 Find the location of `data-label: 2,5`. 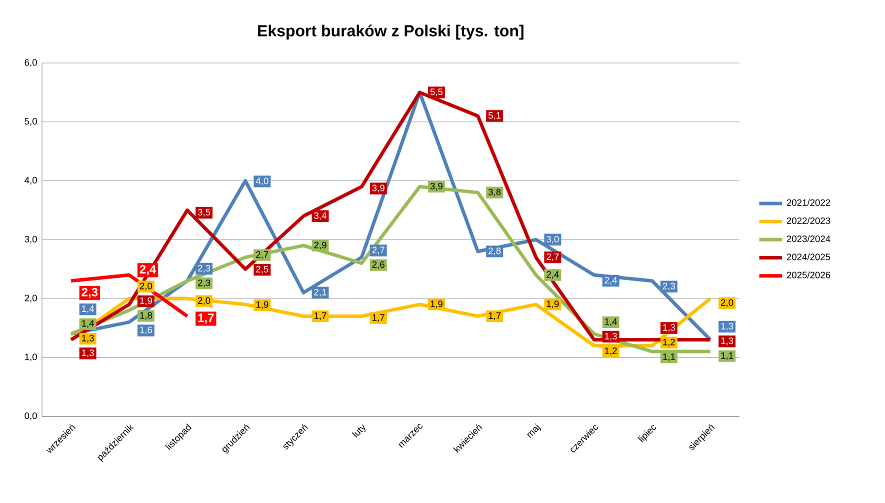

data-label: 2,5 is located at coordinates (262, 270).